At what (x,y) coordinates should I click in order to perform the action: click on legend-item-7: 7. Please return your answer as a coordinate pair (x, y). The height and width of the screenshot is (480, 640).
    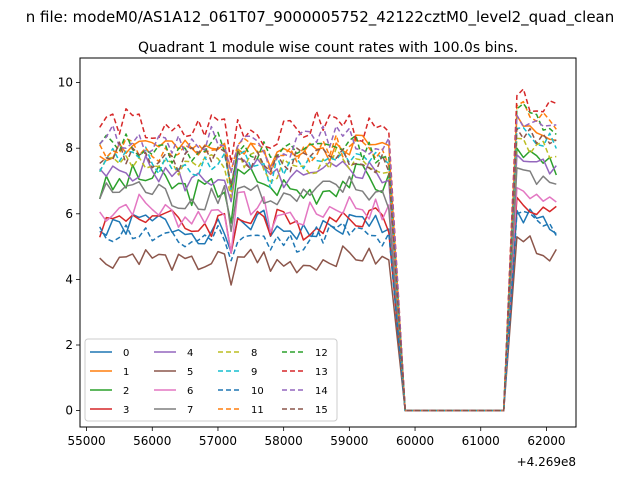
    Looking at the image, I should click on (173, 410).